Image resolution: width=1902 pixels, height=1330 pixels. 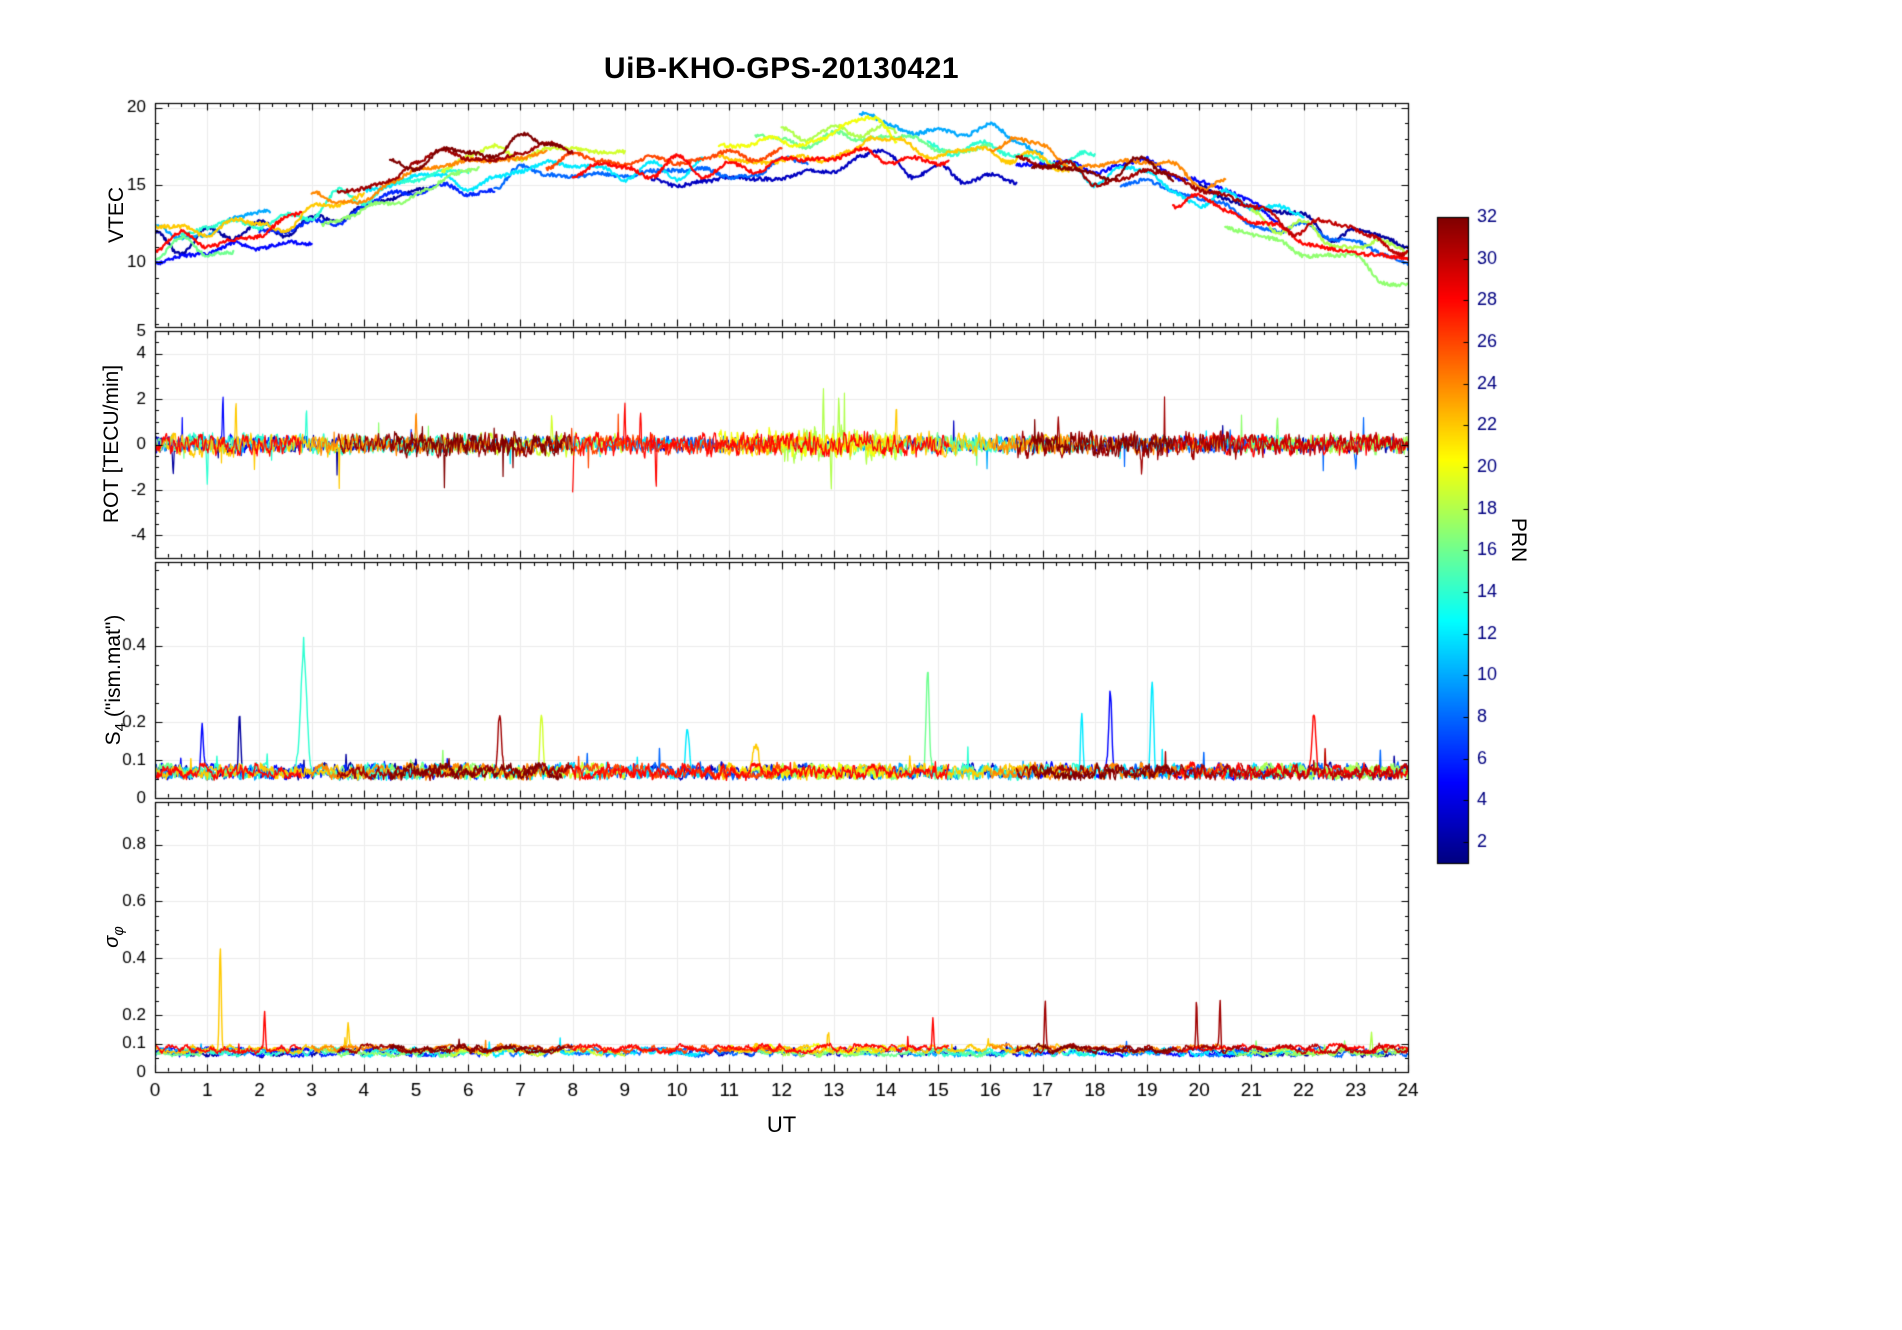 What do you see at coordinates (112, 941) in the screenshot?
I see `sigma-base: σ` at bounding box center [112, 941].